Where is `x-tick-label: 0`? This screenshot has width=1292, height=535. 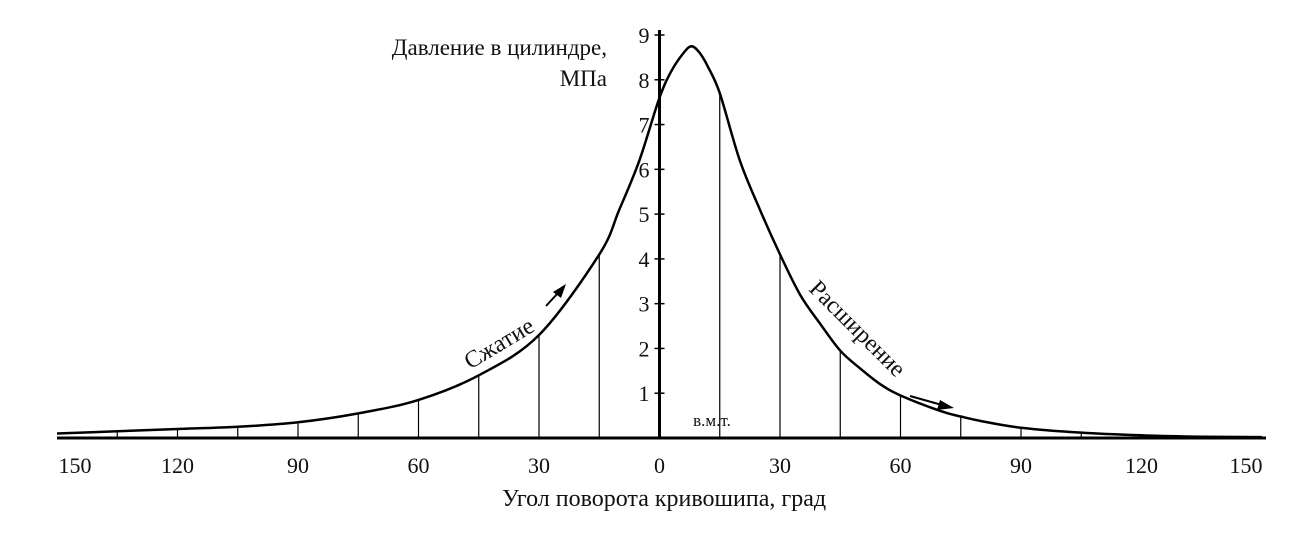
x-tick-label: 0 is located at coordinates (659, 465).